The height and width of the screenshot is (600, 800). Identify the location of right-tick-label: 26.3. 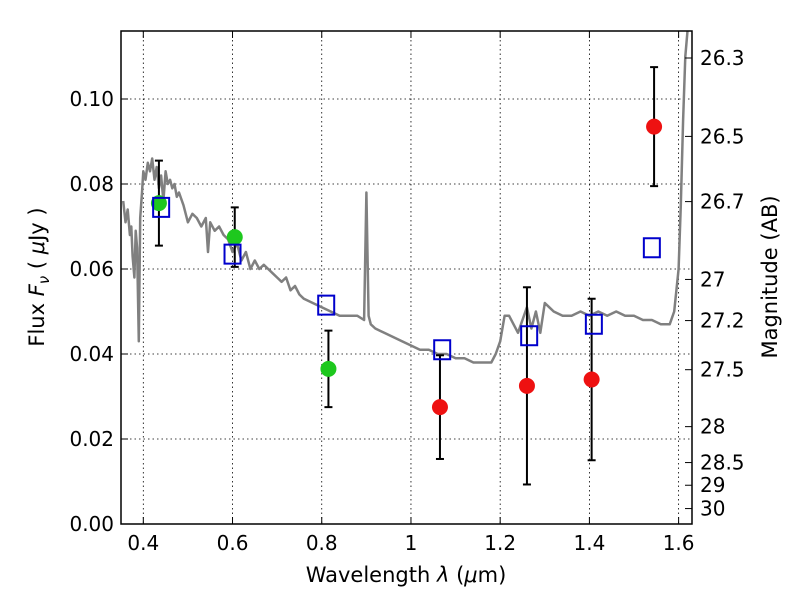
(722, 58).